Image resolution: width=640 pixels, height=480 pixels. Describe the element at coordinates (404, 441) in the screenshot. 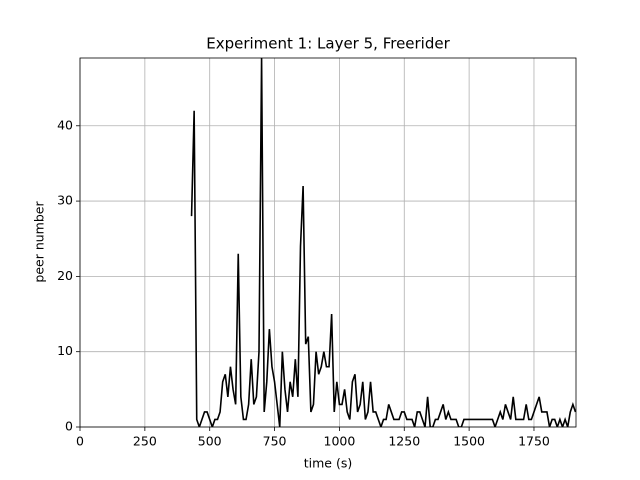

I see `x-tick-label: 1250` at that location.